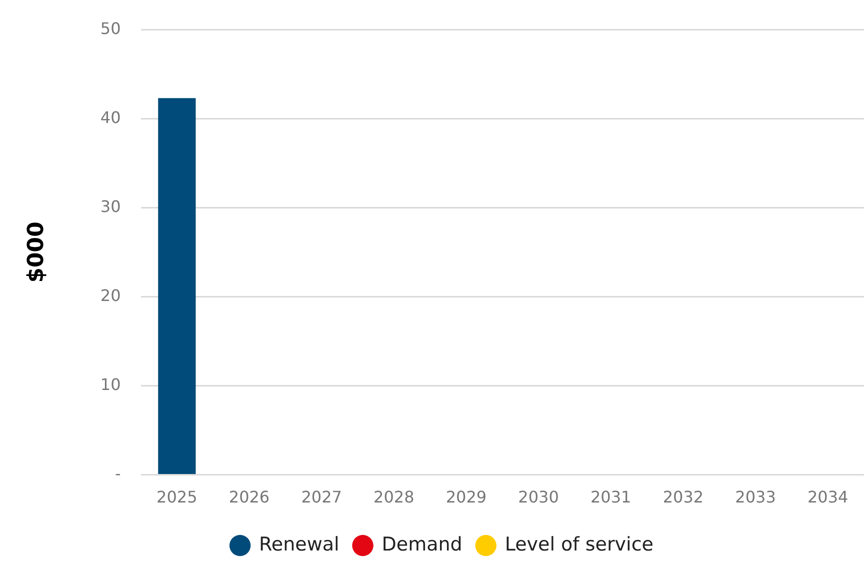 Image resolution: width=868 pixels, height=565 pixels. Describe the element at coordinates (110, 206) in the screenshot. I see `y-tick-label: 30` at that location.